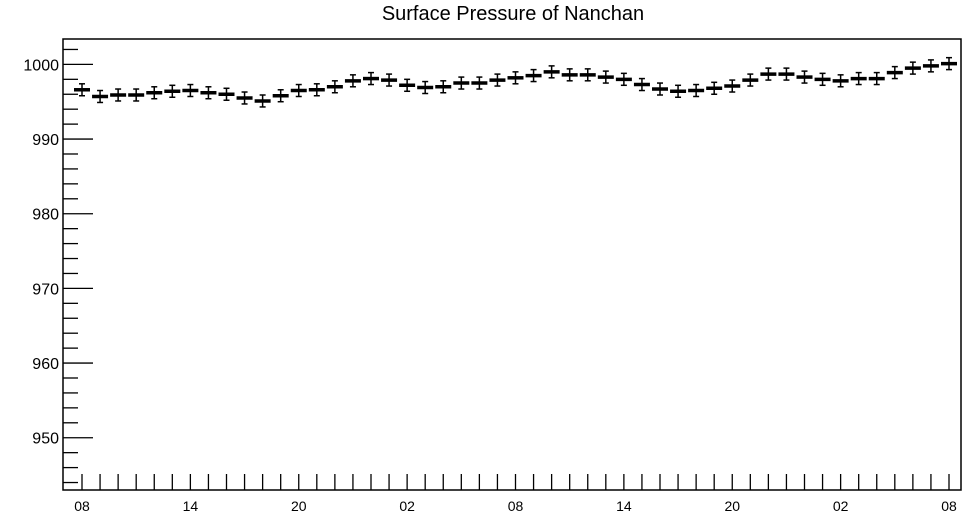 The width and height of the screenshot is (968, 518). I want to click on y-tick-label: 1000, so click(41, 65).